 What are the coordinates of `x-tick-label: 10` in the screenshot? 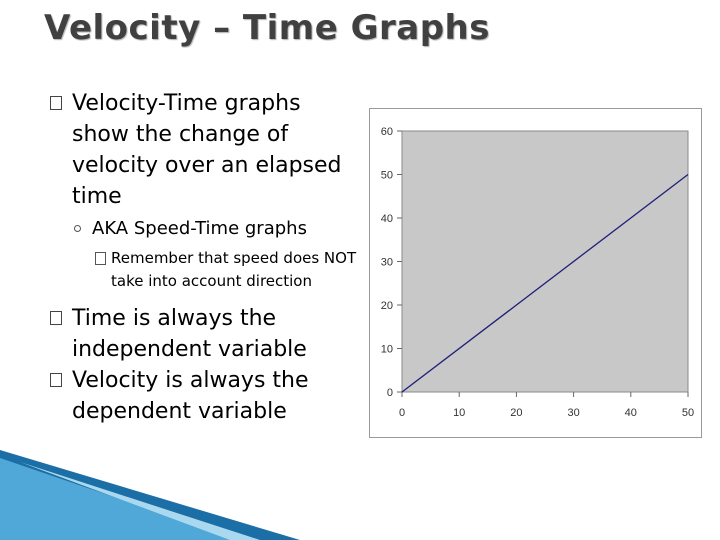 It's located at (459, 413).